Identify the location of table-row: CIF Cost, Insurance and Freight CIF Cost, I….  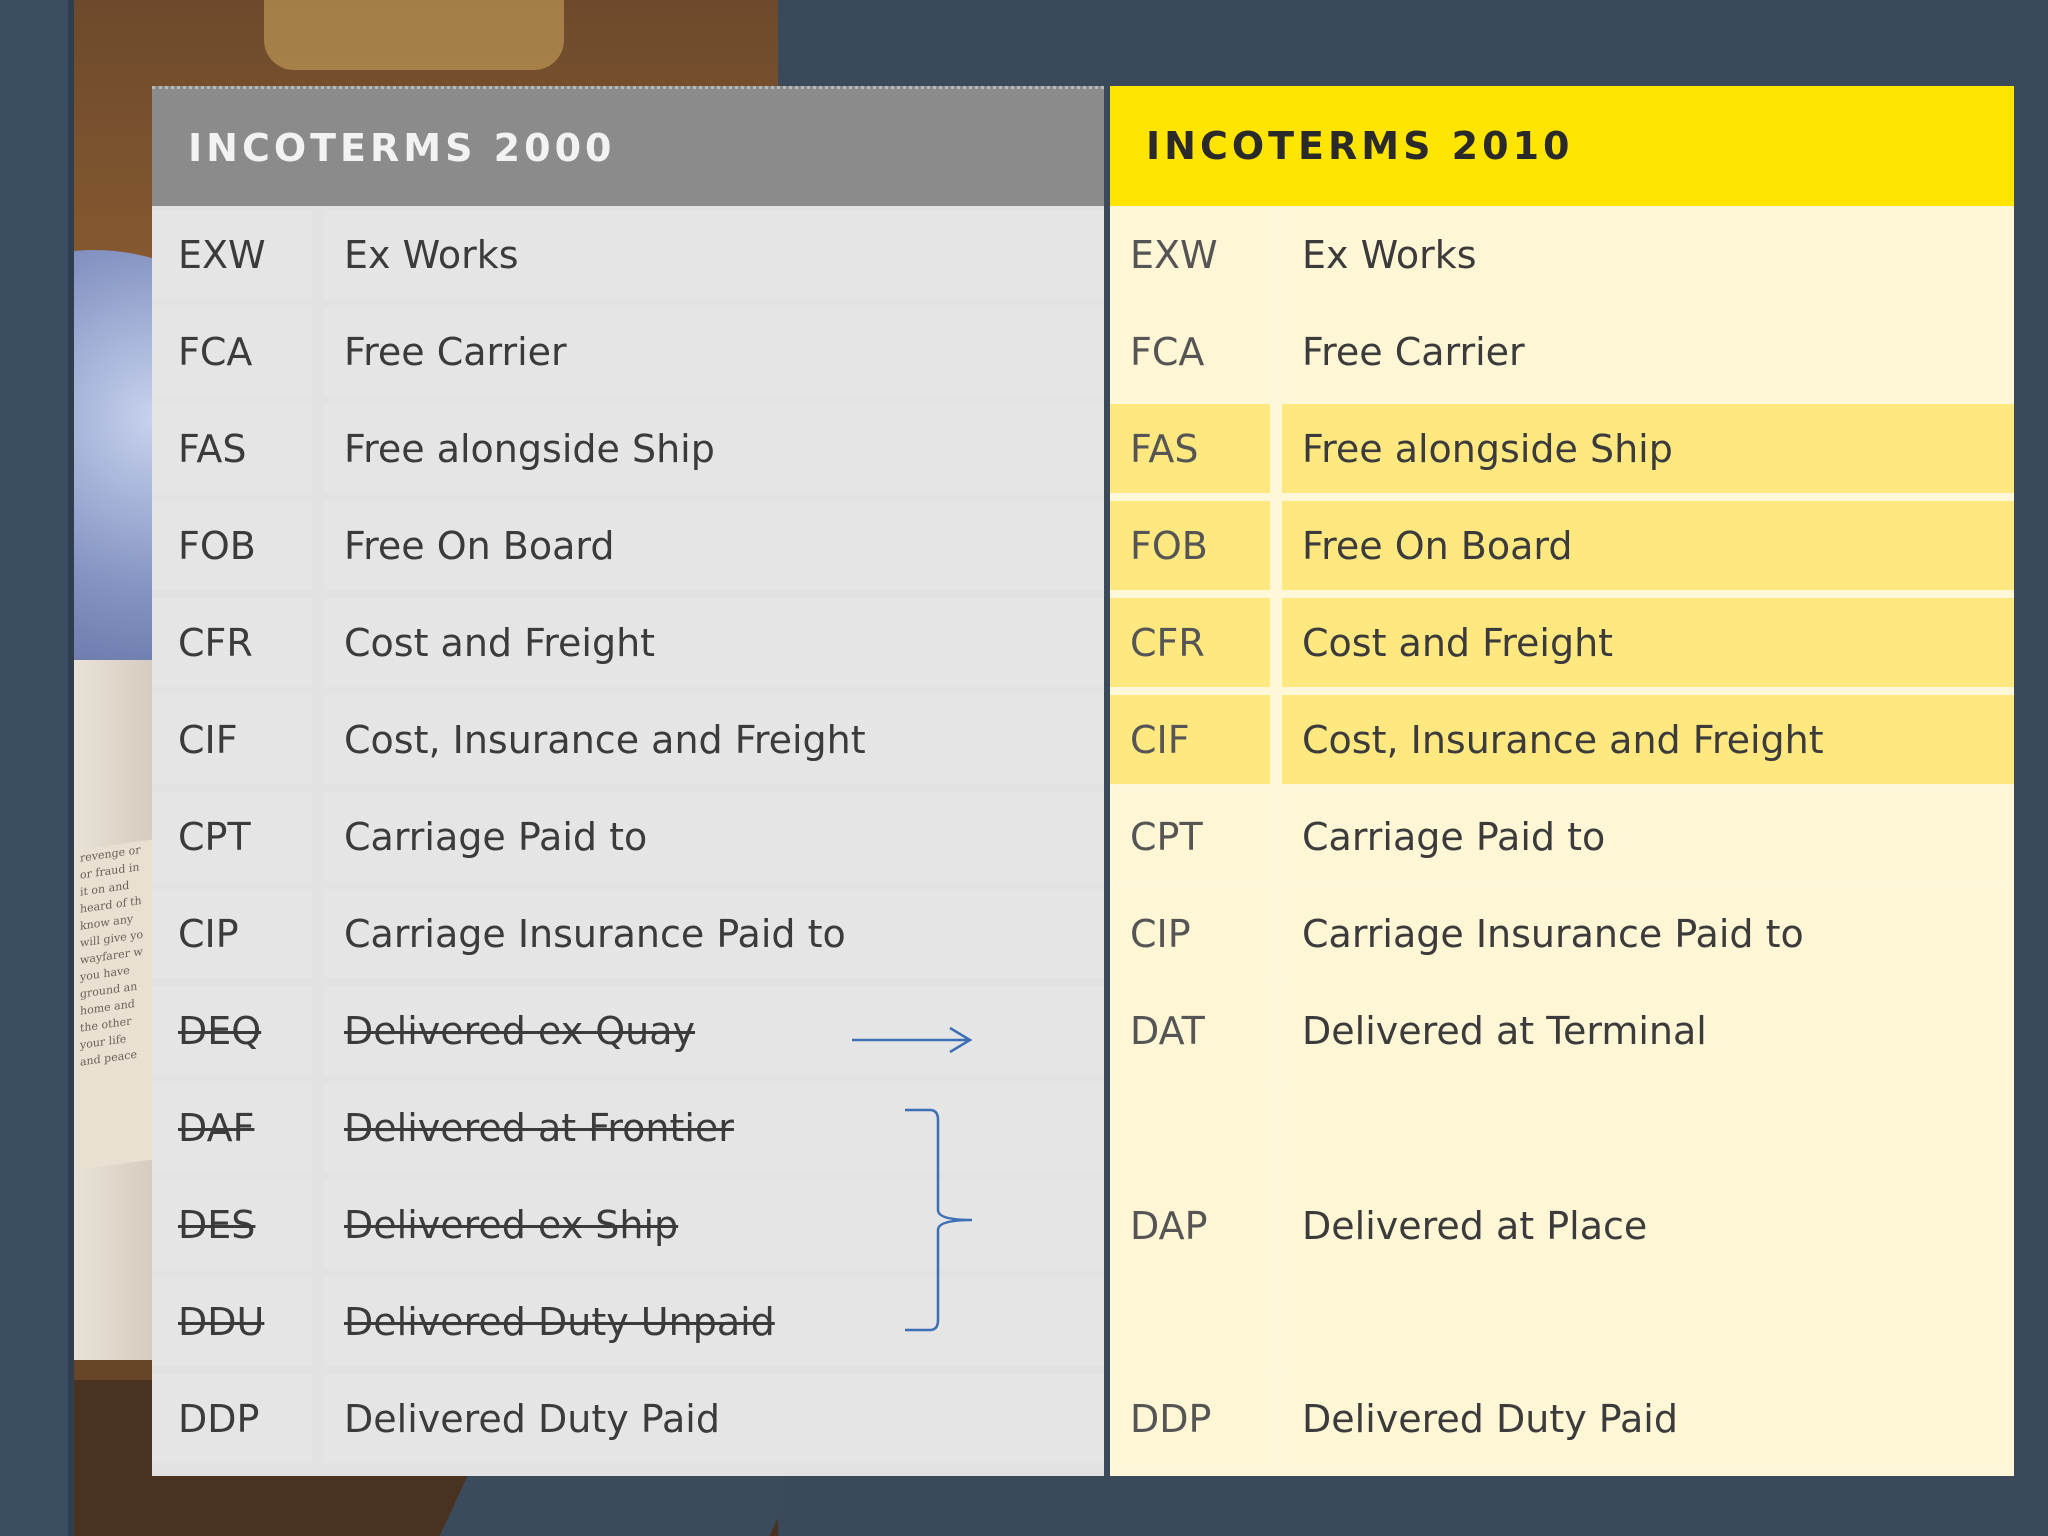
(1083, 739).